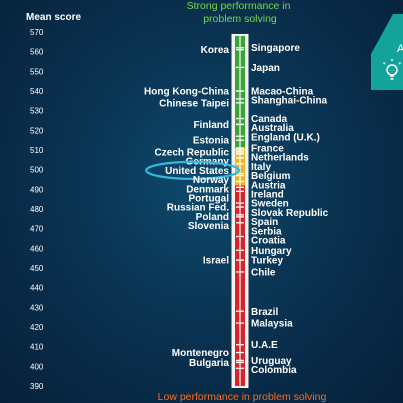 The height and width of the screenshot is (403, 403). I want to click on y-tick-520: 520, so click(37, 130).